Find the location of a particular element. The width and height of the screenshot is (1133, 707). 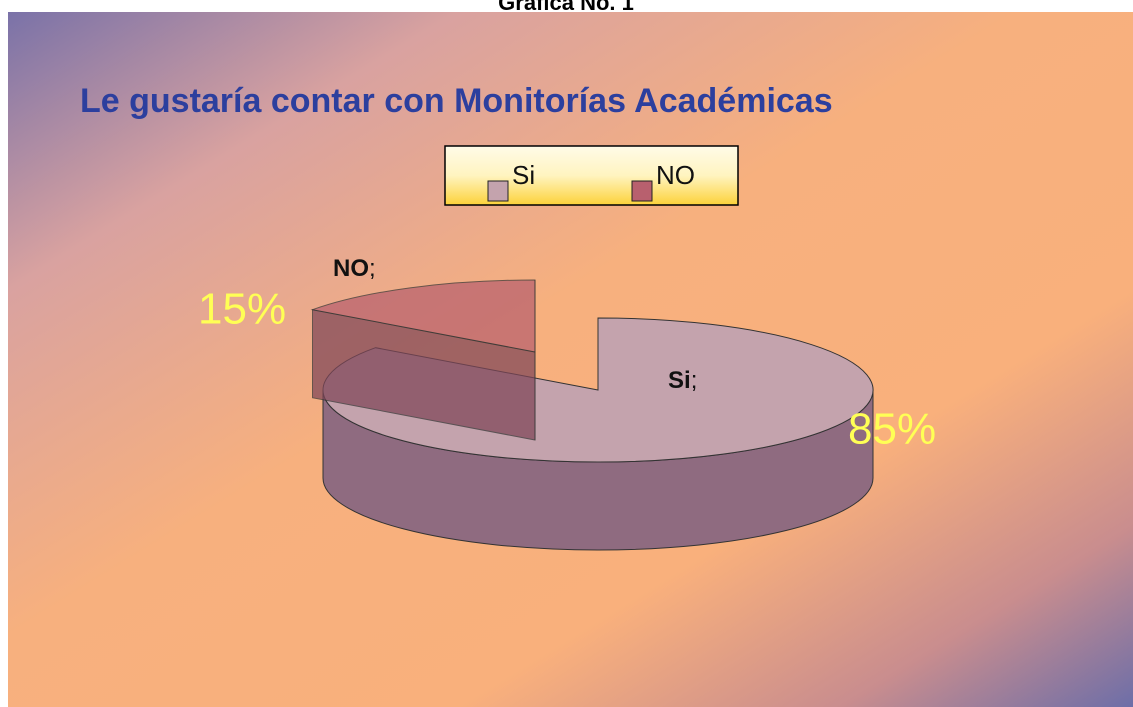

data-label-name: Si; is located at coordinates (682, 380).